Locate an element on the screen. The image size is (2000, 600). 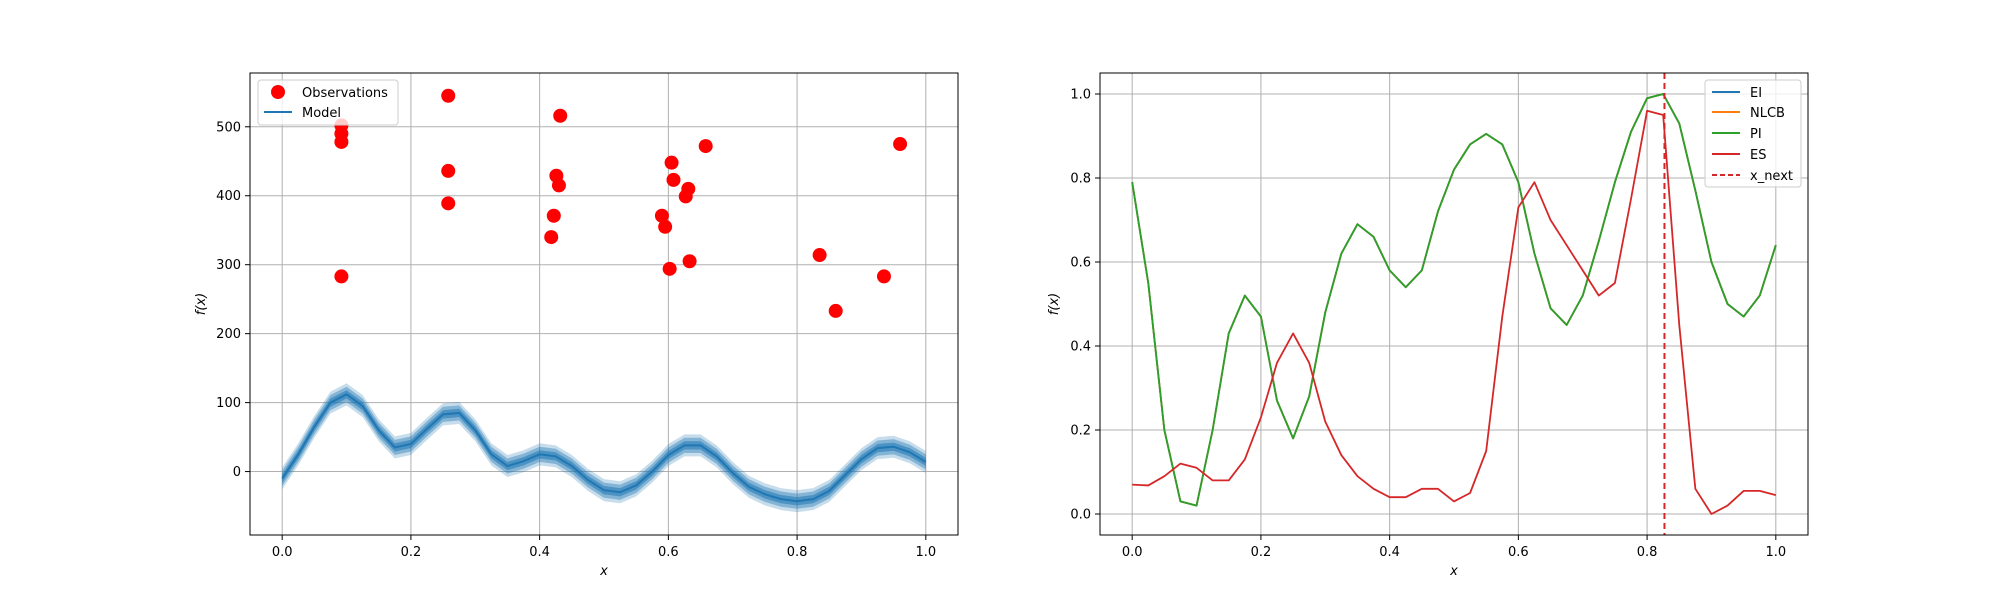
right-legend: EI NLCB PI ES x_next is located at coordinates (1753, 133).